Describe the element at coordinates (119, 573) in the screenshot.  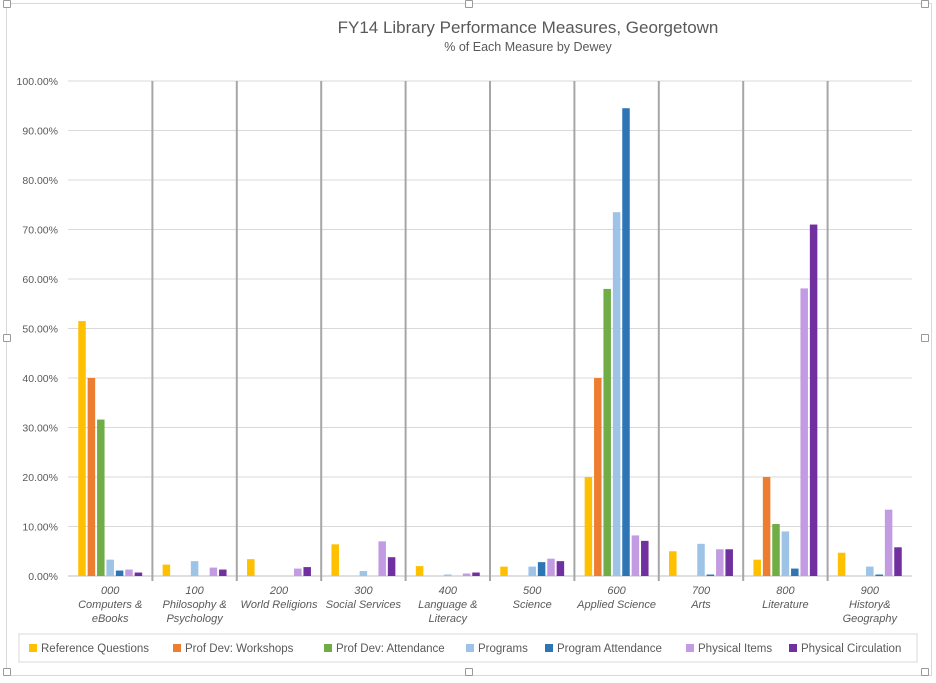
I see `bar-000-program-attendance` at that location.